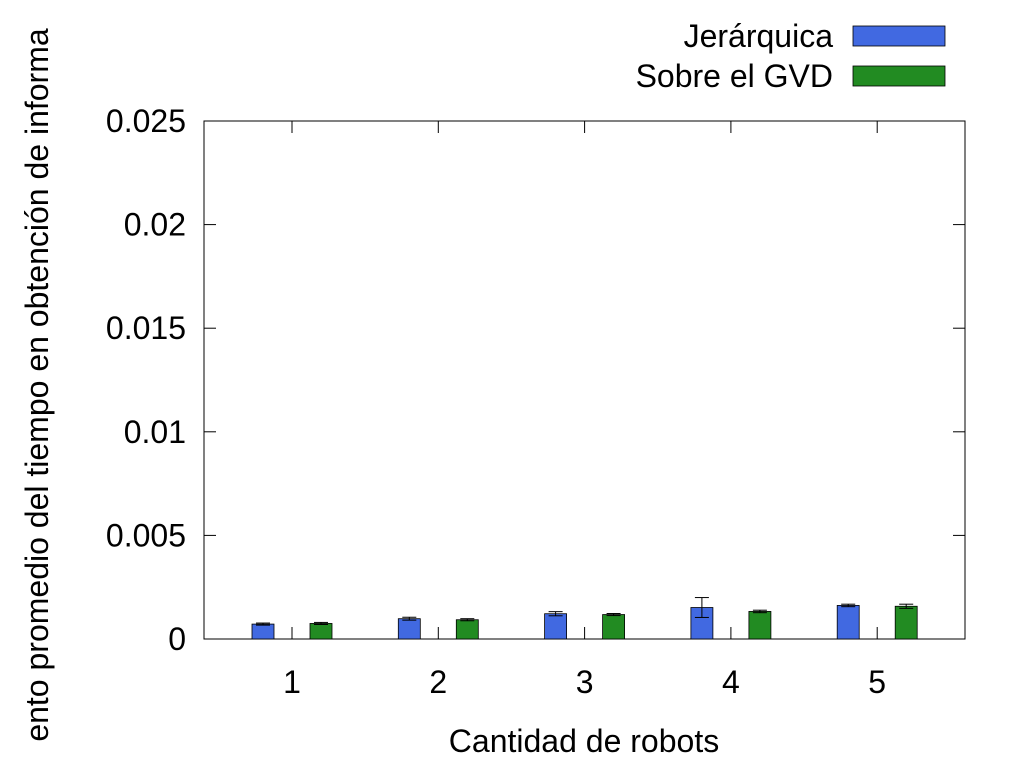 The height and width of the screenshot is (768, 1024). What do you see at coordinates (146, 121) in the screenshot?
I see `y-tick-label: 0.025` at bounding box center [146, 121].